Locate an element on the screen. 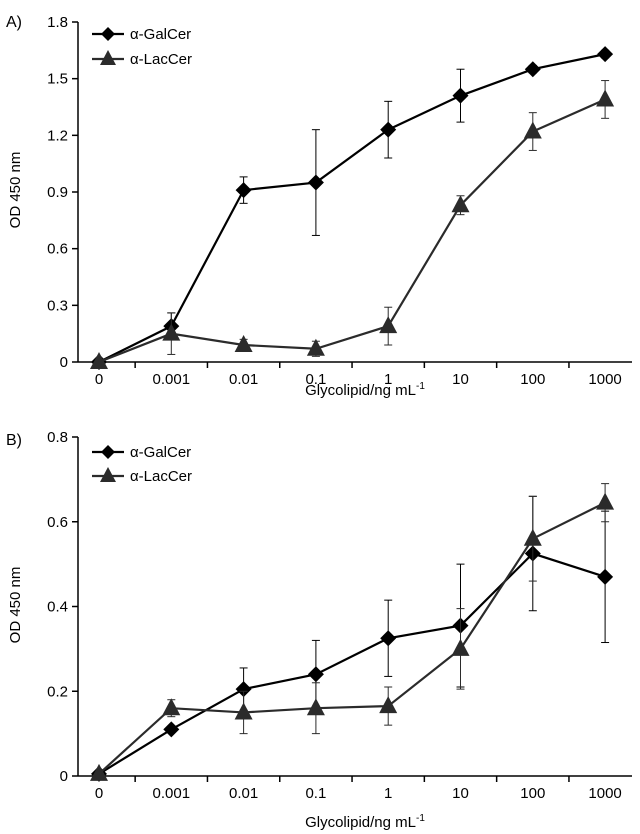 This screenshot has width=640, height=834. y-tick-label: 0.2 is located at coordinates (57, 691).